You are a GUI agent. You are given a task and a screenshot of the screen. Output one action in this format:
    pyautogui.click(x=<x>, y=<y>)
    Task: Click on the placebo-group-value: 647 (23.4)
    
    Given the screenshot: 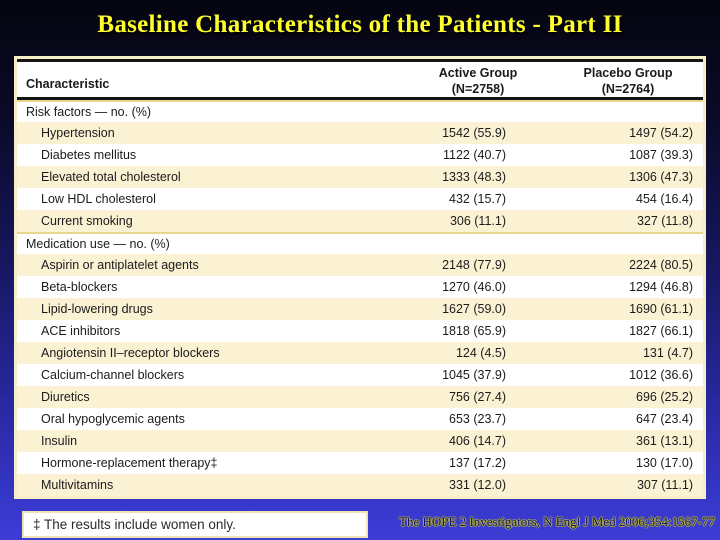 What is the action you would take?
    pyautogui.click(x=664, y=419)
    